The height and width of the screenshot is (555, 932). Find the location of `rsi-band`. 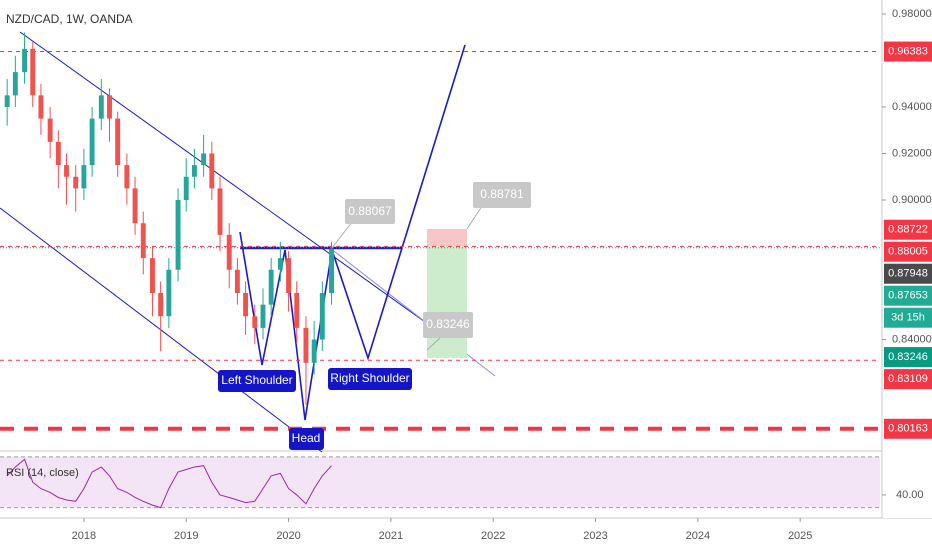

rsi-band is located at coordinates (440, 482).